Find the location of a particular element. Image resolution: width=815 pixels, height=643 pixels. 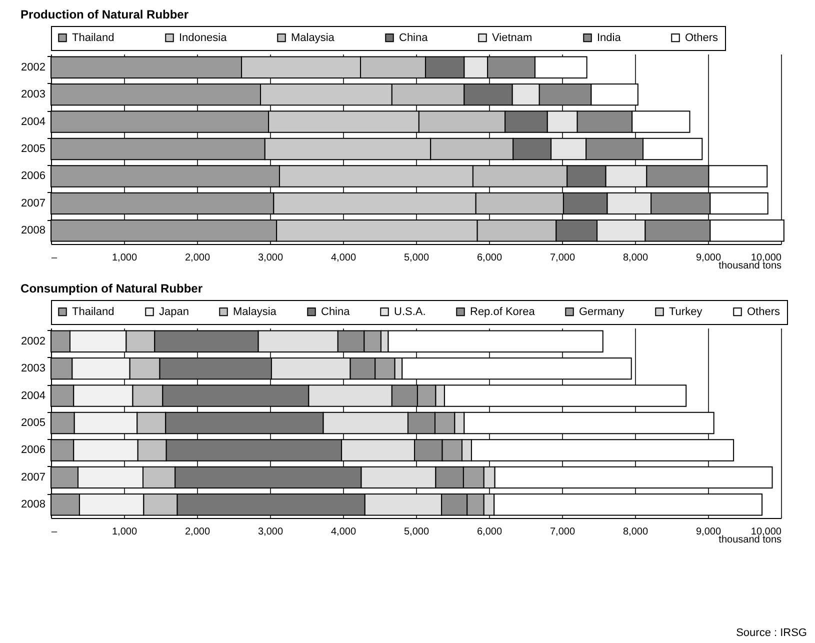

chart-title: Consumption of Natural Rubber is located at coordinates (111, 289).